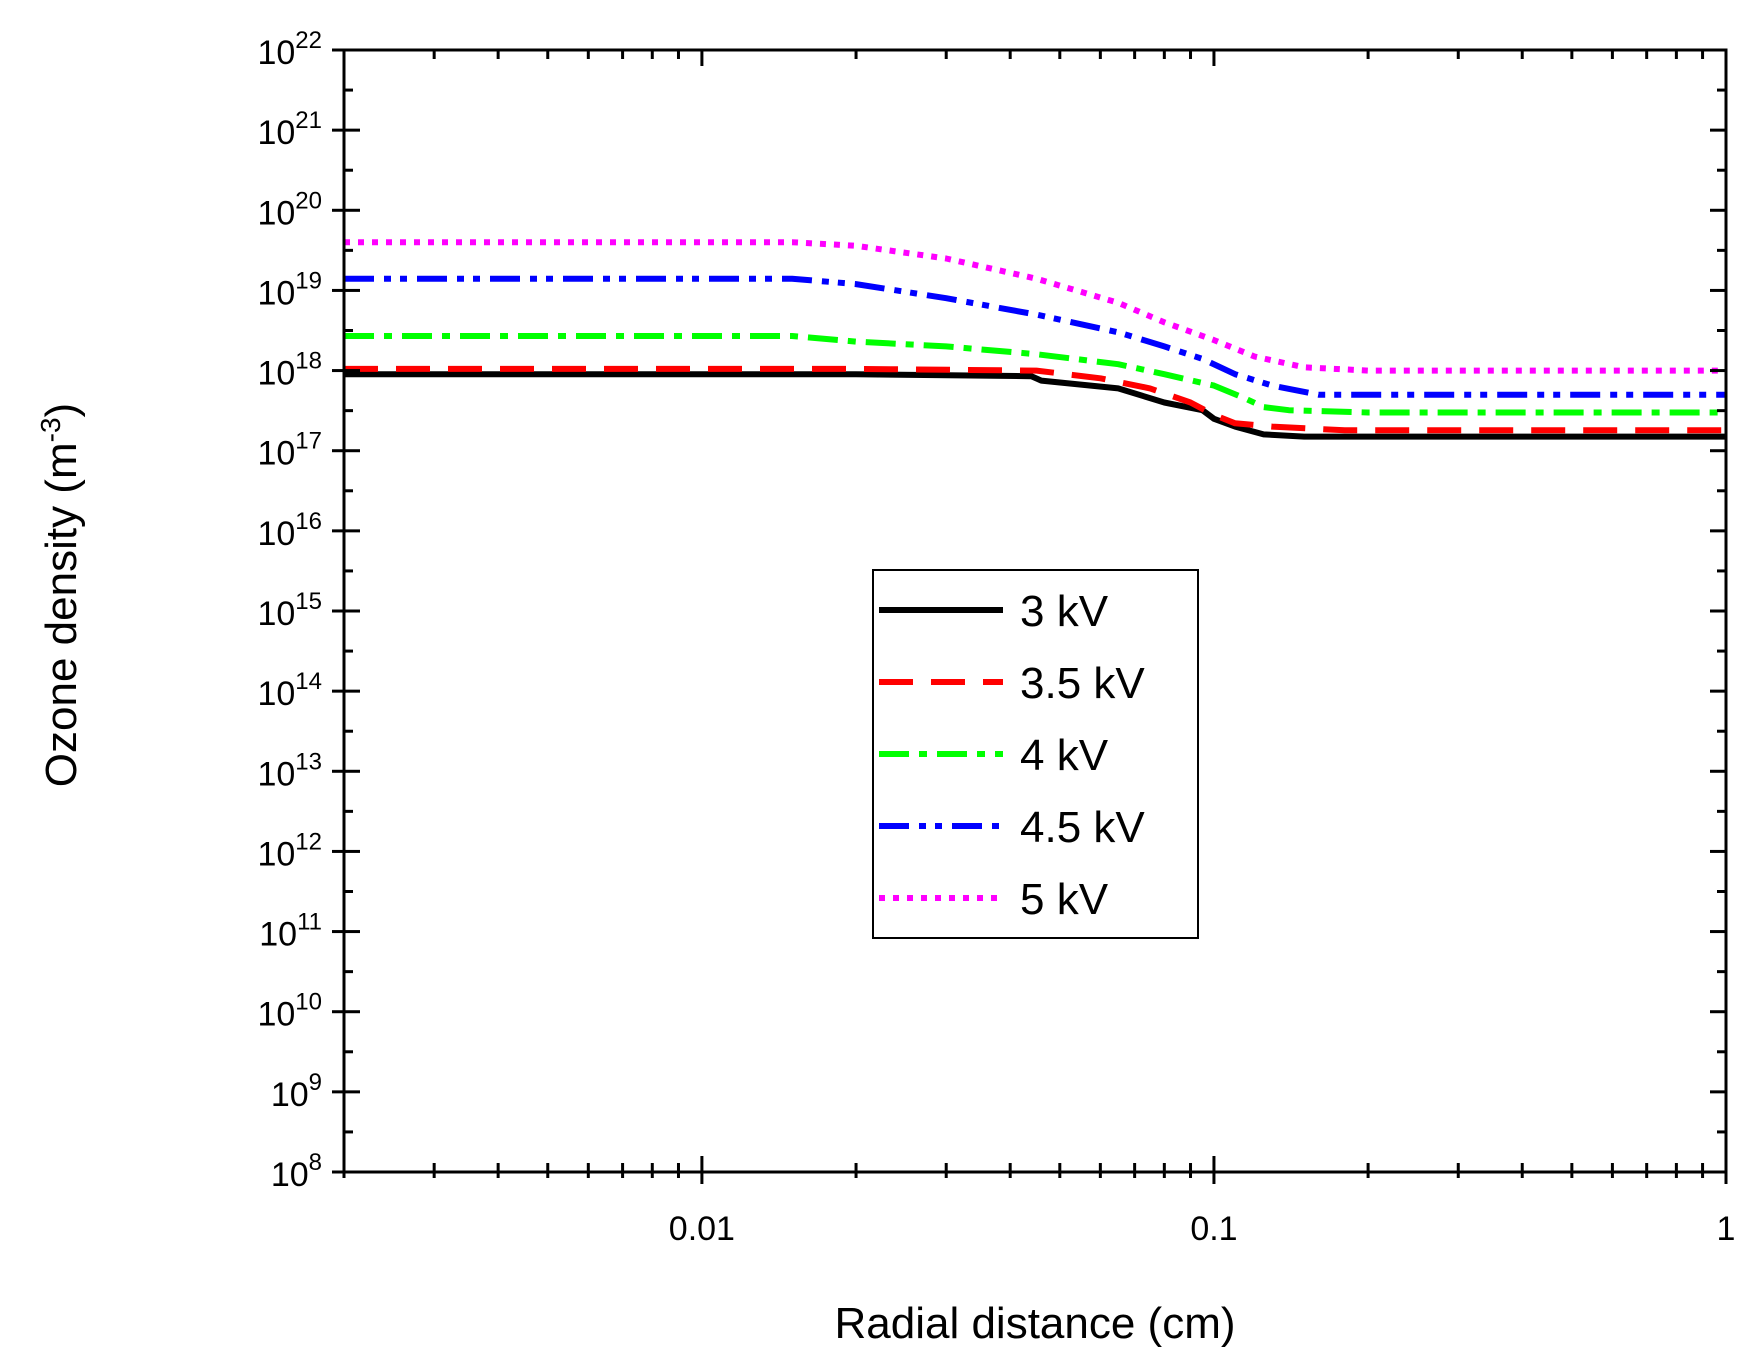 This screenshot has width=1752, height=1356. Describe the element at coordinates (1012, 755) in the screenshot. I see `legend-entries: 3 kV 3.5 kV 4 kV 4.5 kV 5 kV` at that location.